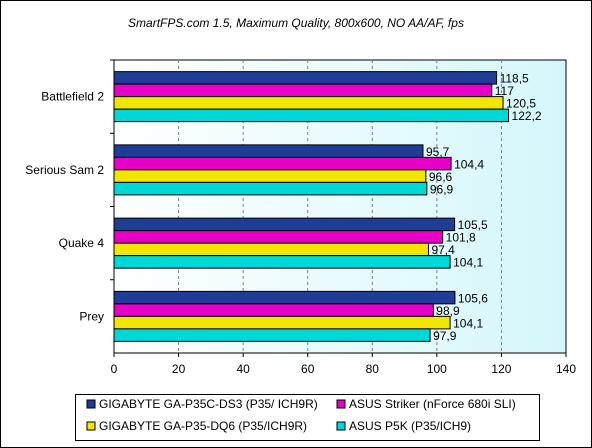  What do you see at coordinates (437, 369) in the screenshot?
I see `x-tick-label: 100` at bounding box center [437, 369].